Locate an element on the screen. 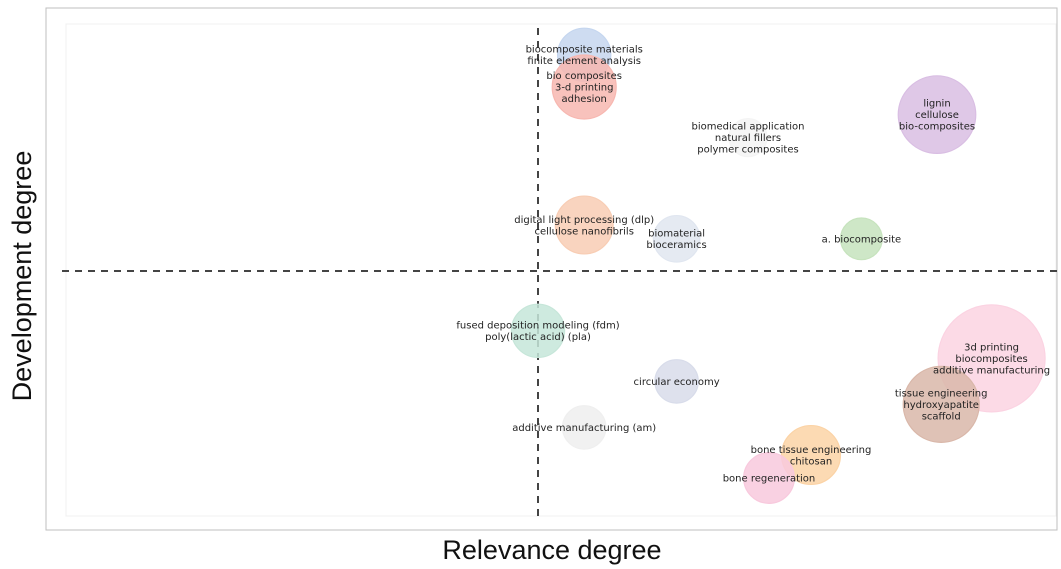 This screenshot has width=1061, height=569. cluster-label: a. biocomposite is located at coordinates (862, 239).